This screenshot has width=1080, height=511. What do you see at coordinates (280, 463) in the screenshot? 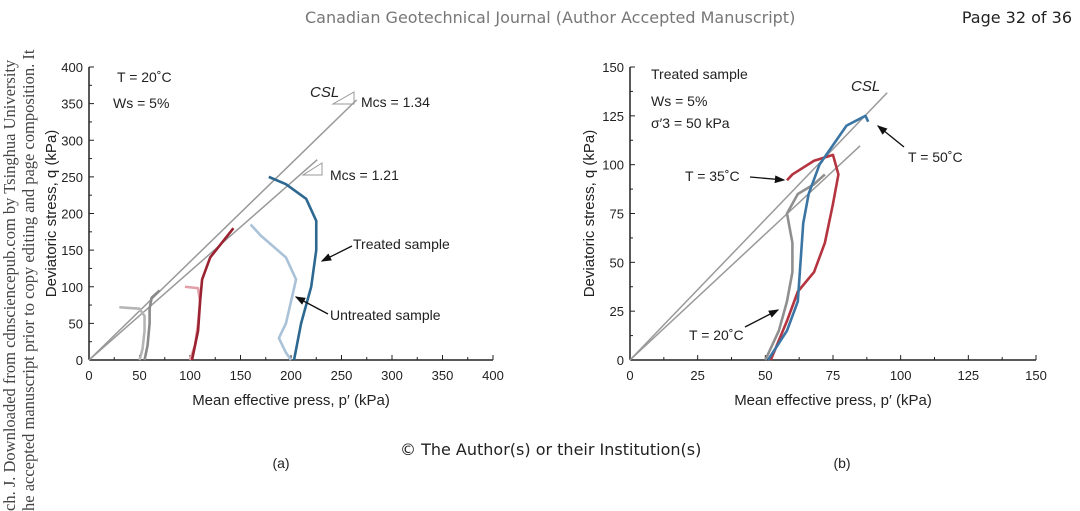
I see `panel-label: (a)` at bounding box center [280, 463].